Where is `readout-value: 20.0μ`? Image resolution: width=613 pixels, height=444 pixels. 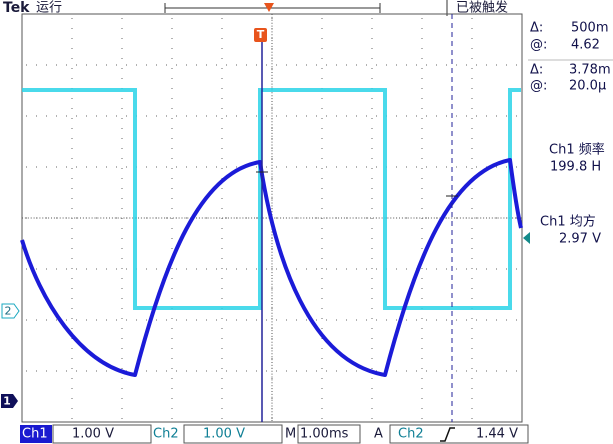 readout-value: 20.0μ is located at coordinates (587, 86).